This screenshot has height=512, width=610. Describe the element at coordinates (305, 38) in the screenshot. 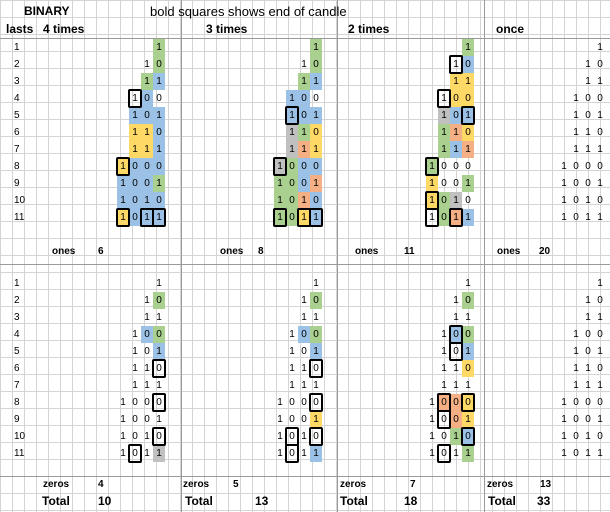

I see `header-divider` at that location.